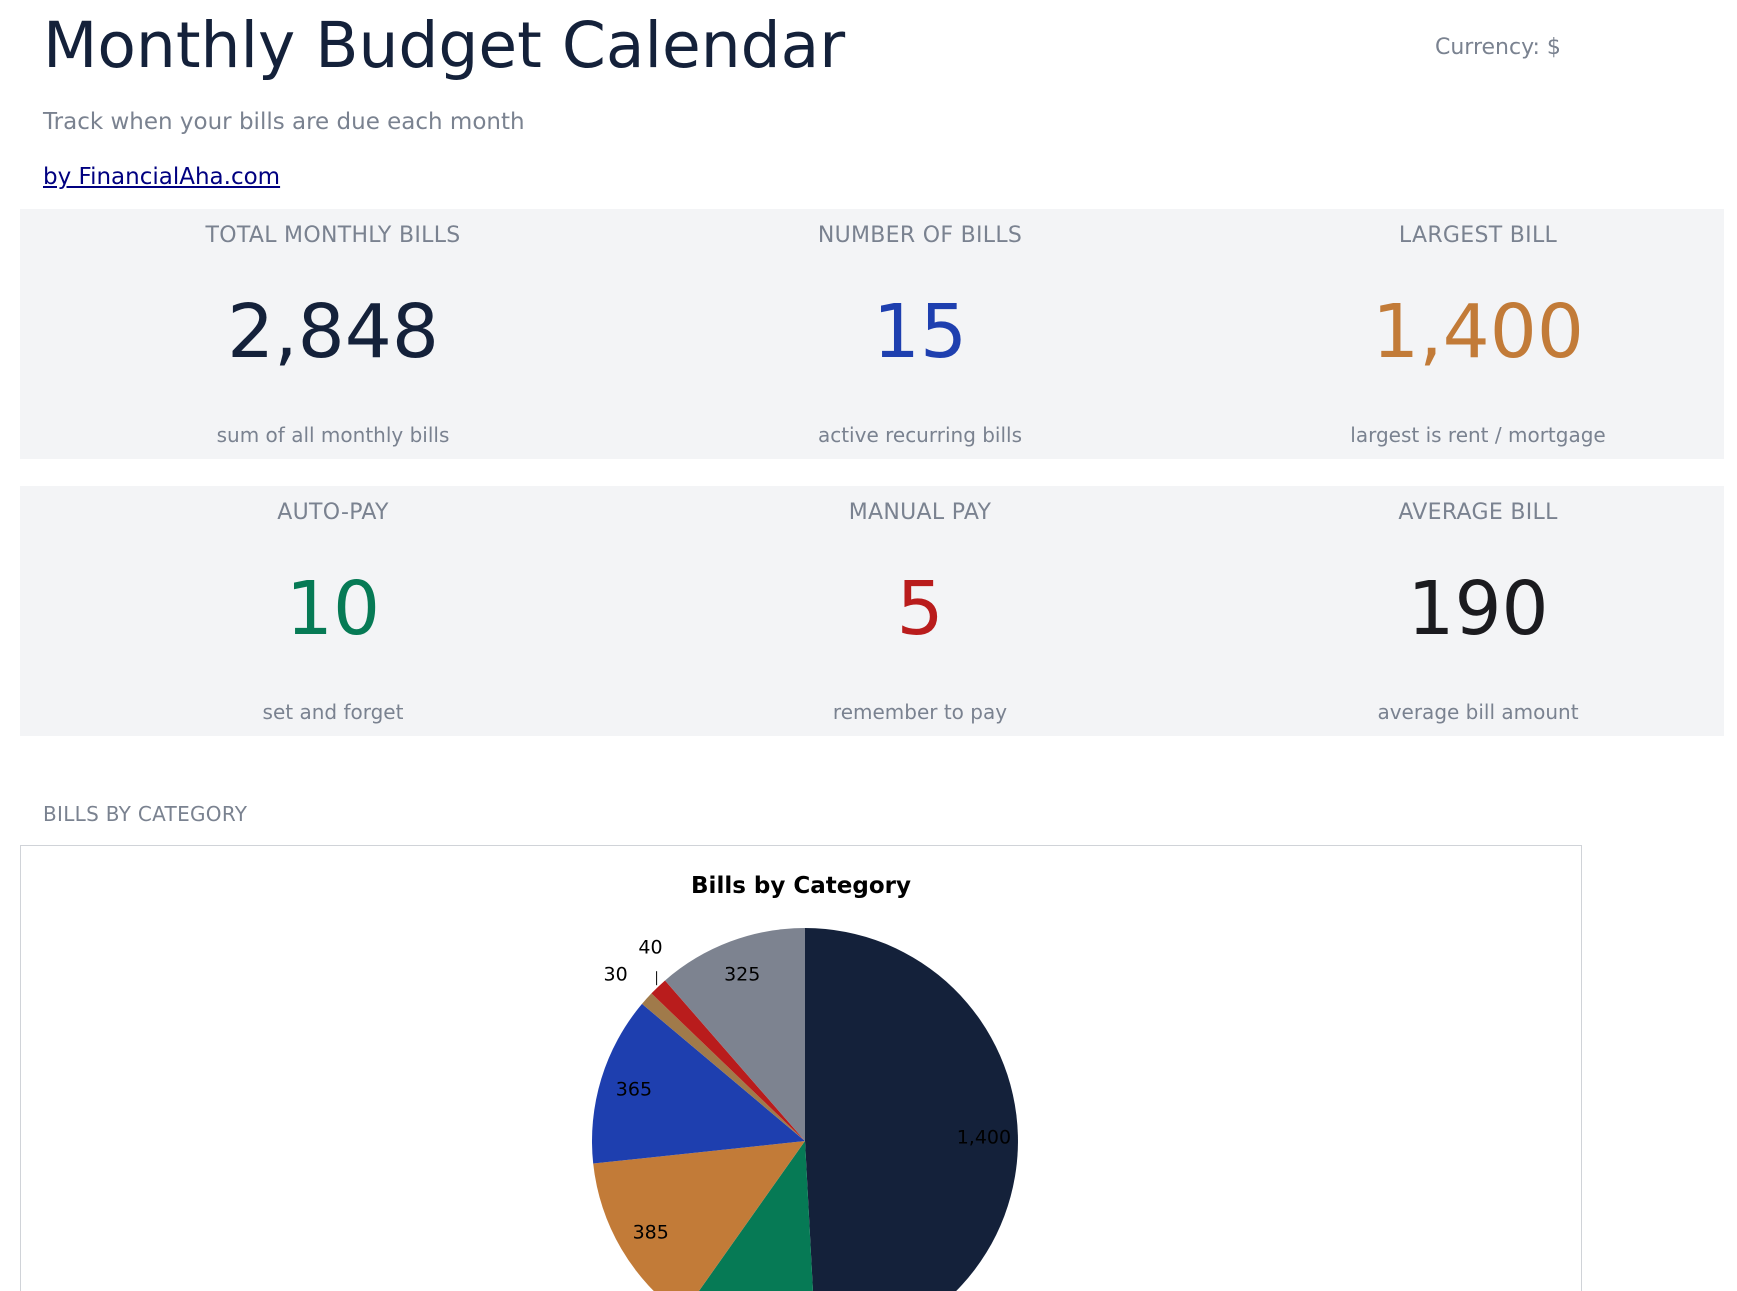  What do you see at coordinates (920, 712) in the screenshot?
I see `stat-caption: remember to pay` at bounding box center [920, 712].